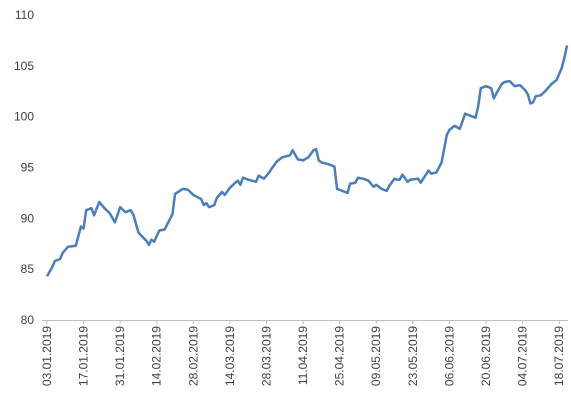 Image resolution: width=571 pixels, height=416 pixels. Describe the element at coordinates (266, 356) in the screenshot. I see `x-tick-label: 28.03.2019` at that location.